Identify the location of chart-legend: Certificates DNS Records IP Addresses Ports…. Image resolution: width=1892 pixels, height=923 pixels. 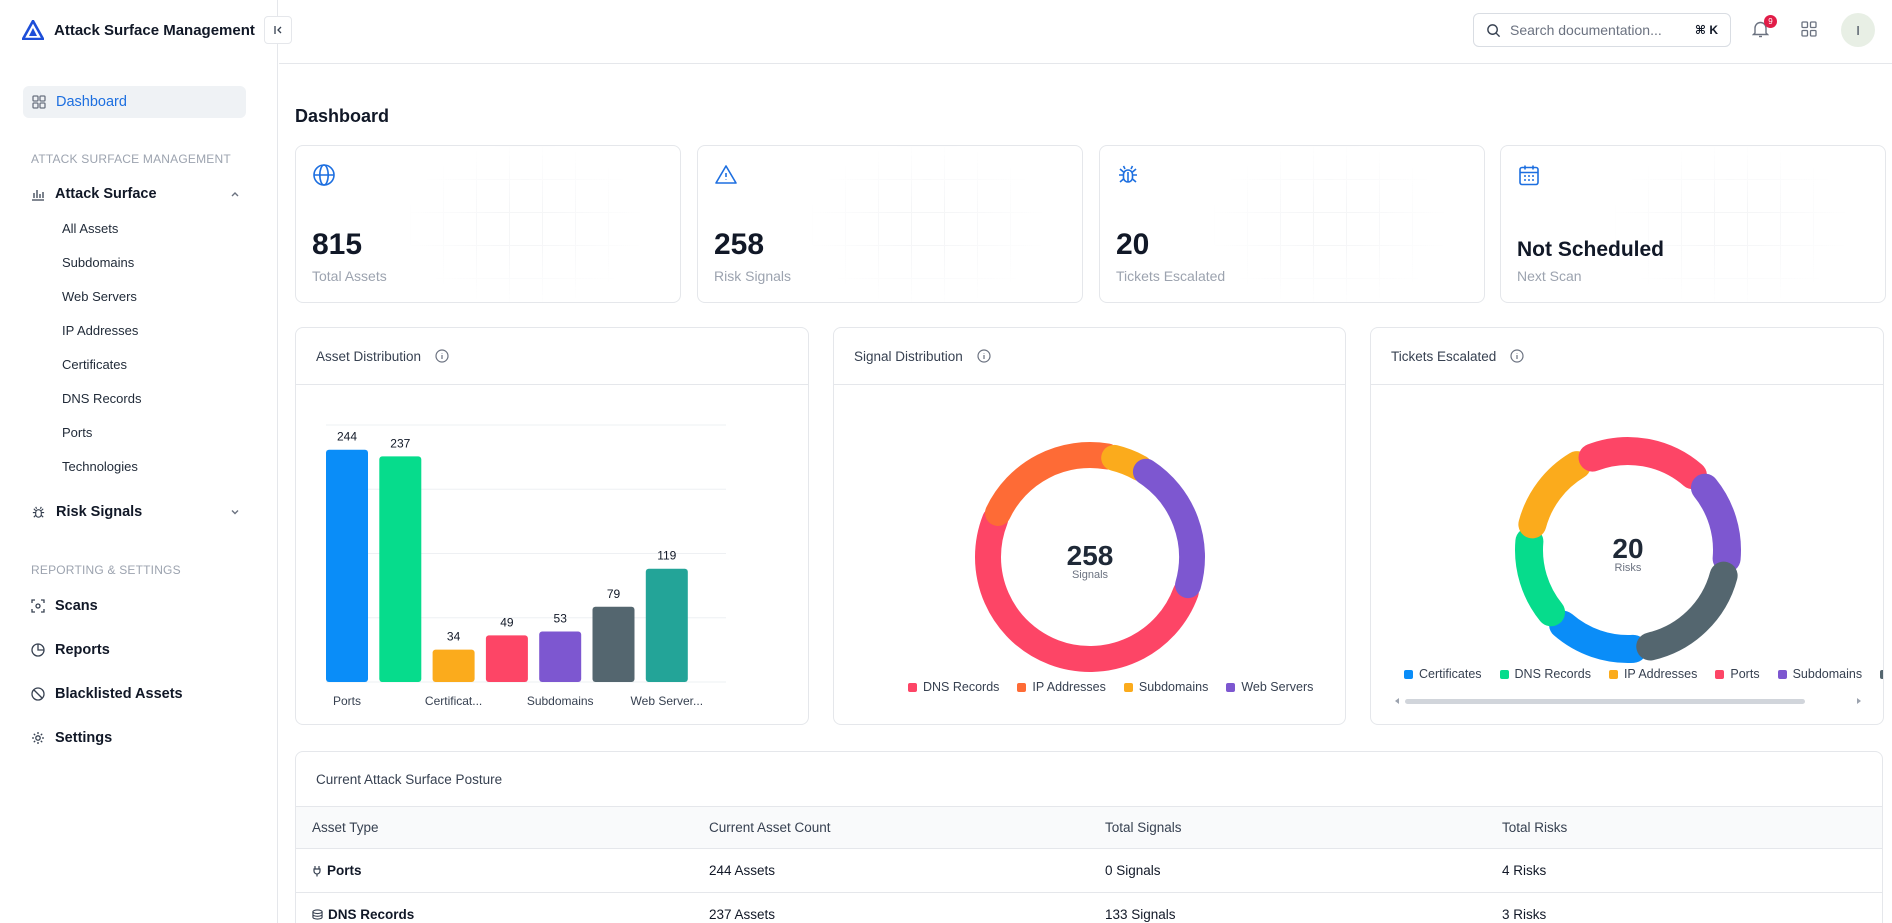
(1643, 674).